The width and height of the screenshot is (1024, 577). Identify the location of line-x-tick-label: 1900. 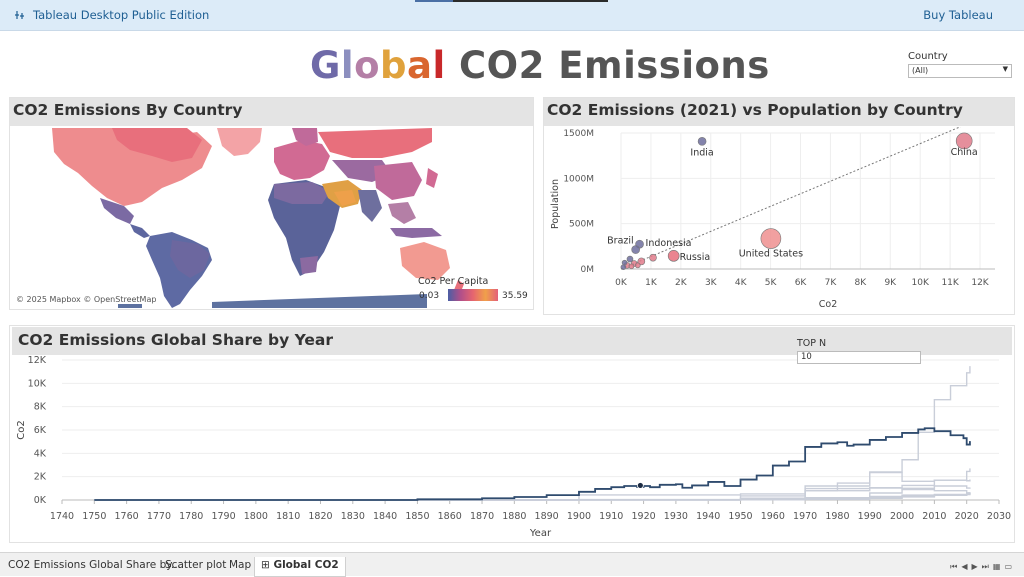
(579, 516).